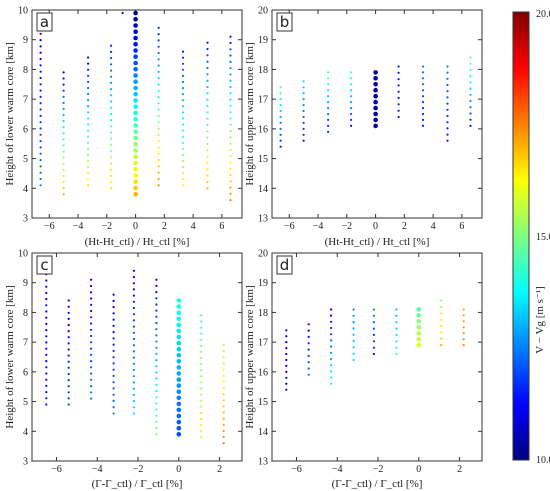  I want to click on x-tick-label: 0, so click(375, 226).